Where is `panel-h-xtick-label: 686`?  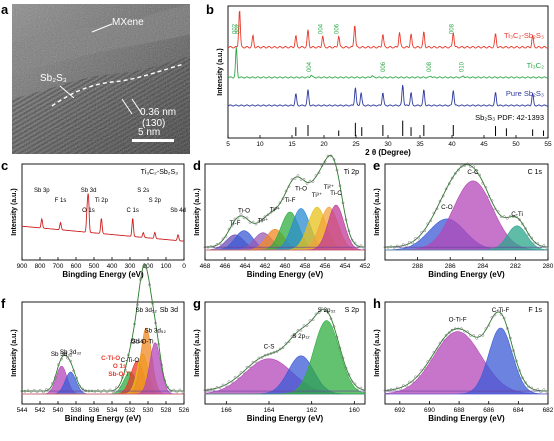
panel-h-xtick-label: 686 is located at coordinates (488, 410).